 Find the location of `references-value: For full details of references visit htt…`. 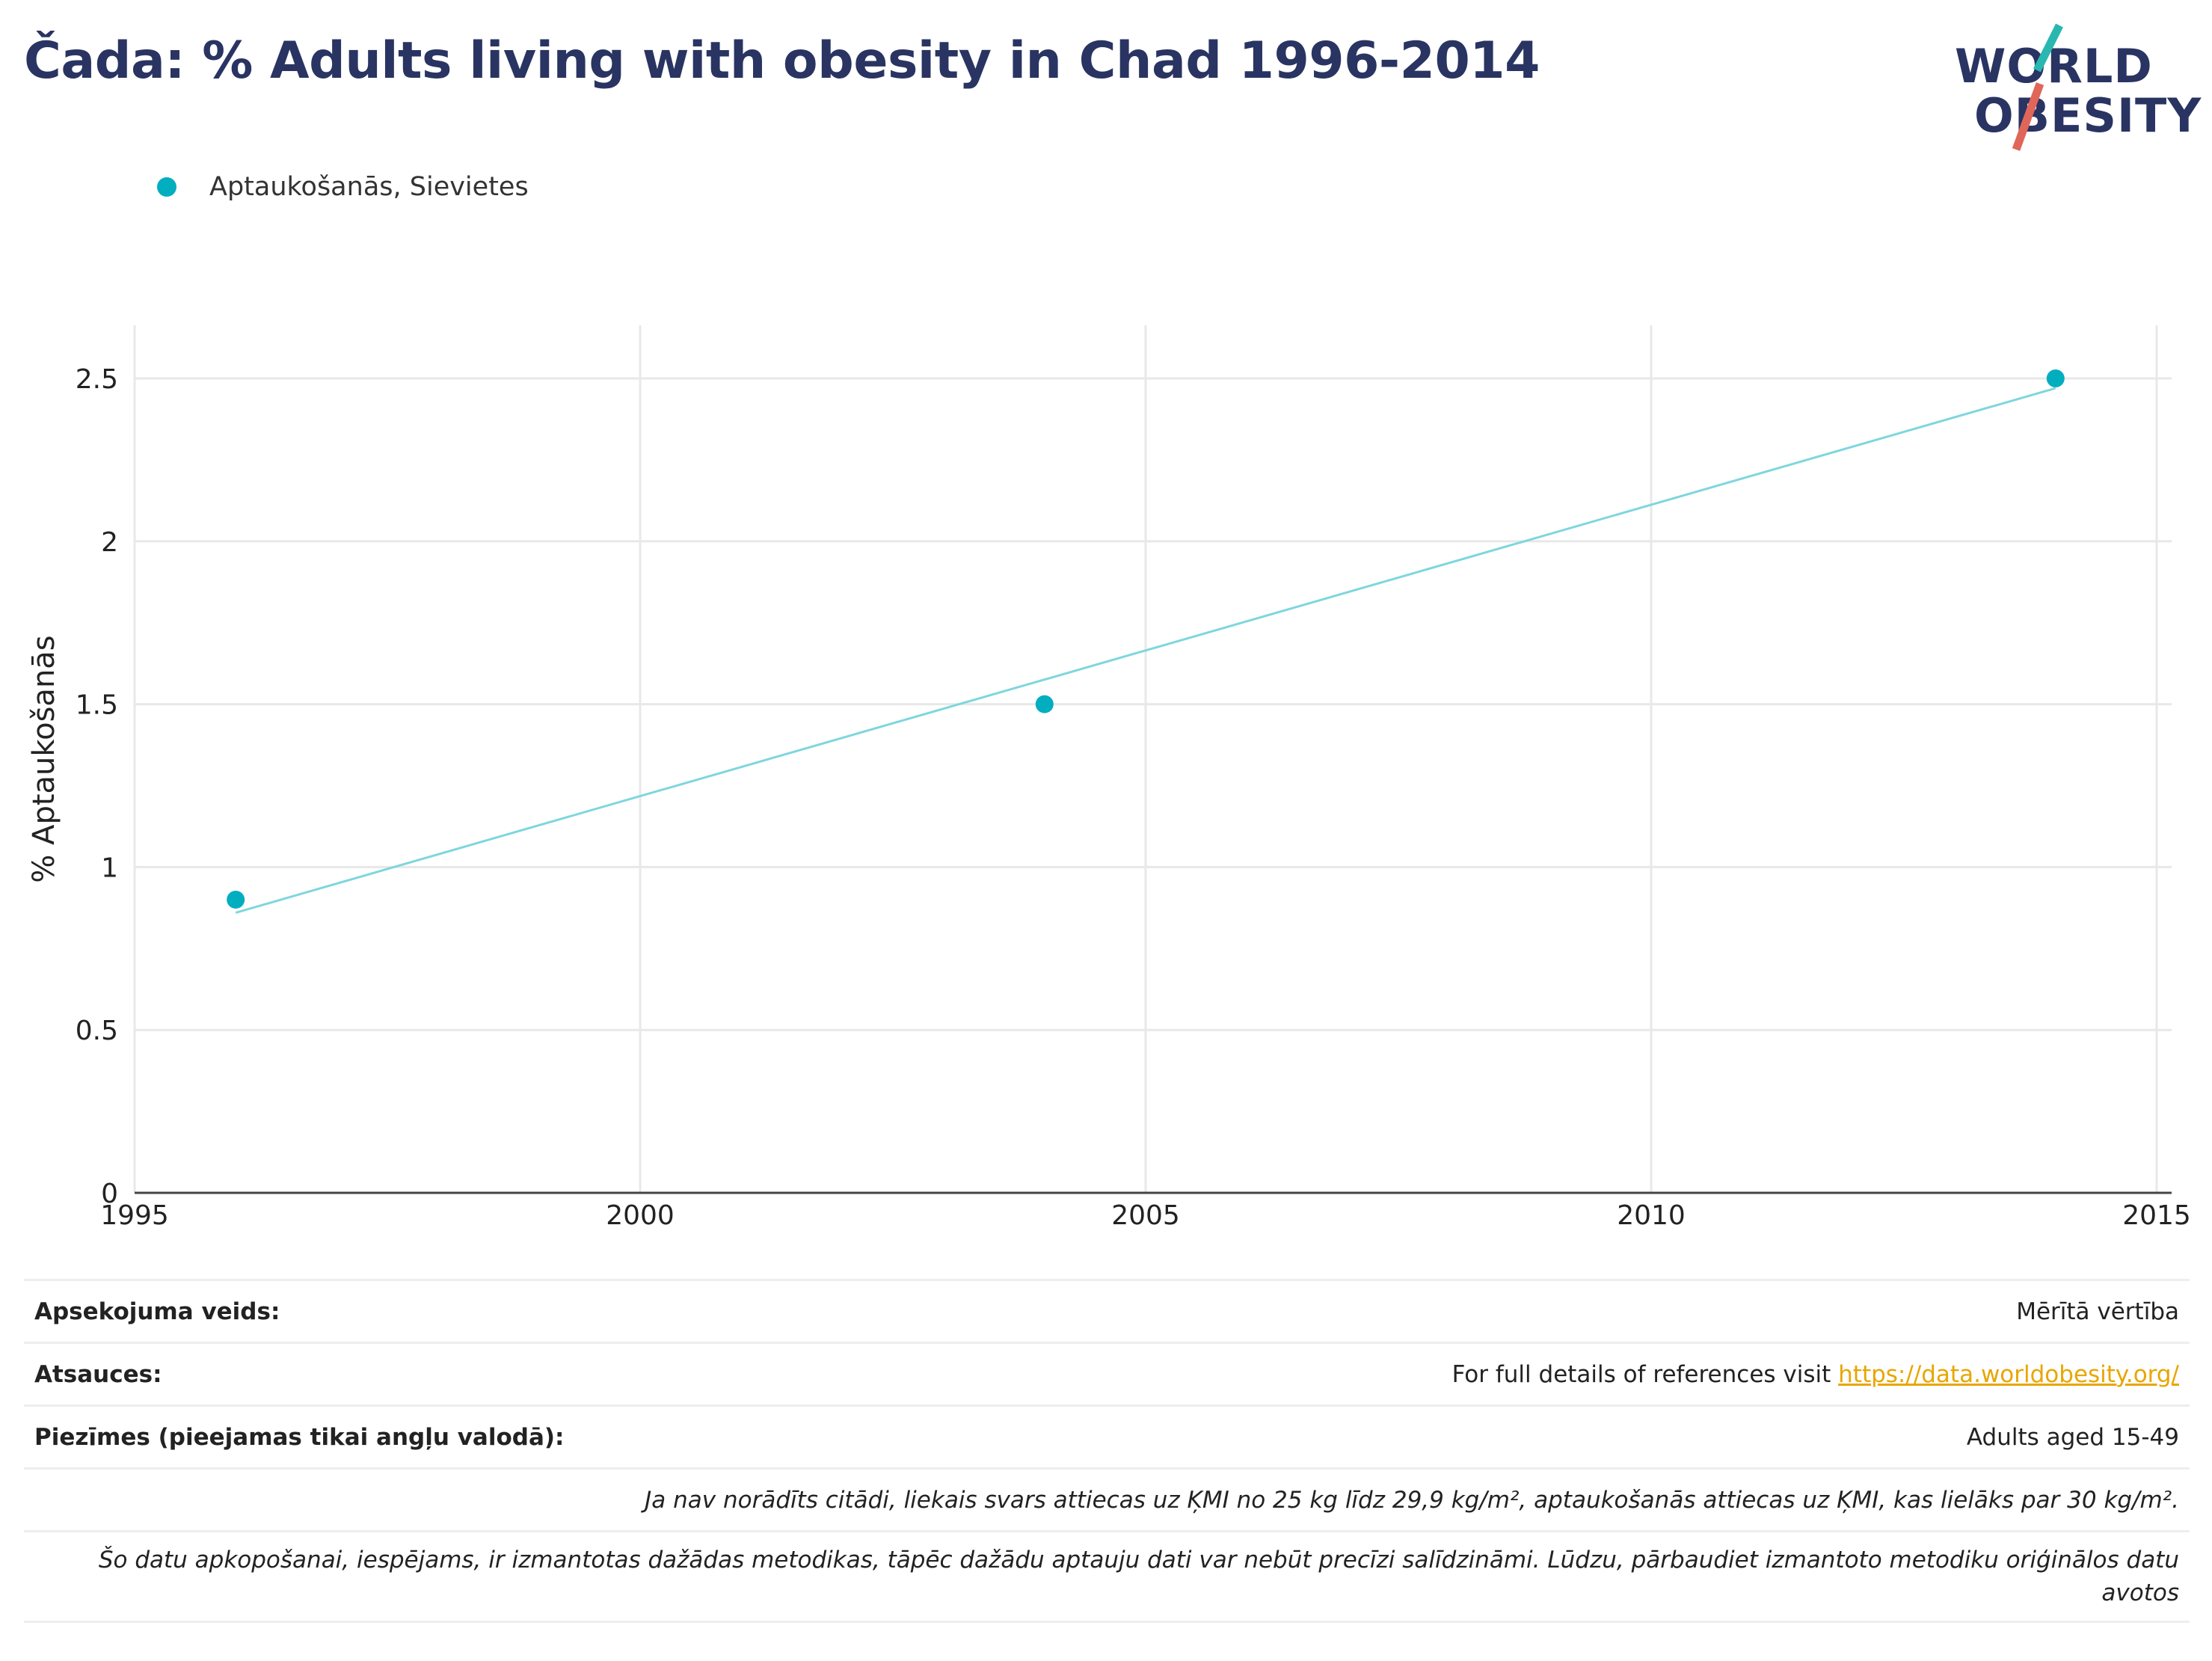

references-value: For full details of references visit htt… is located at coordinates (1815, 1374).